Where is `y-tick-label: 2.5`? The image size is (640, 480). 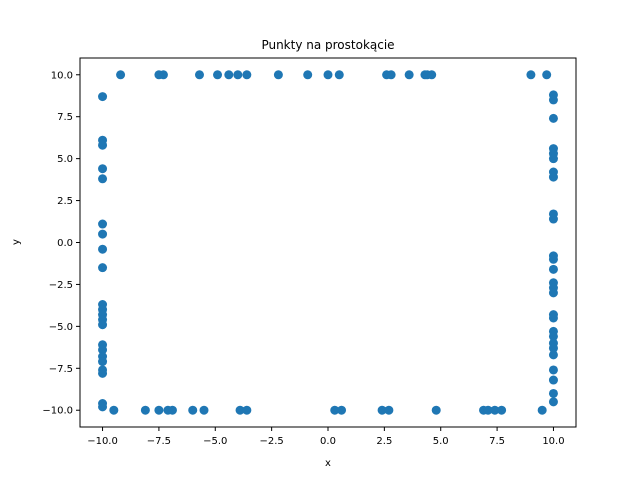
y-tick-label: 2.5 is located at coordinates (65, 201).